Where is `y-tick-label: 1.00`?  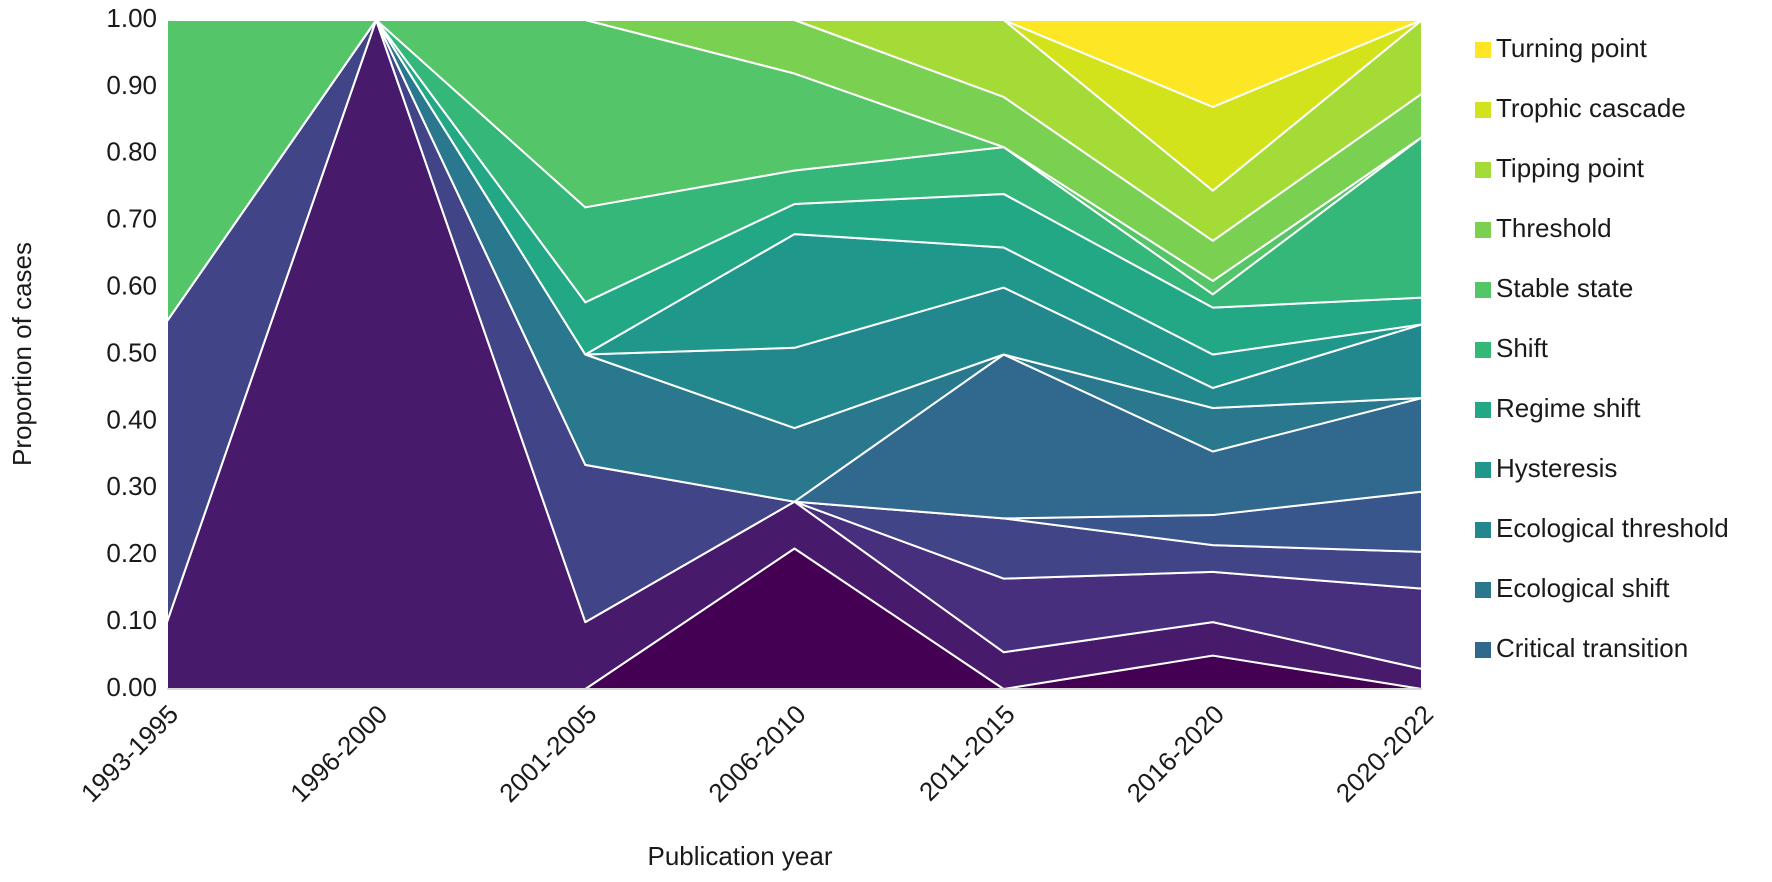
y-tick-label: 1.00 is located at coordinates (131, 18).